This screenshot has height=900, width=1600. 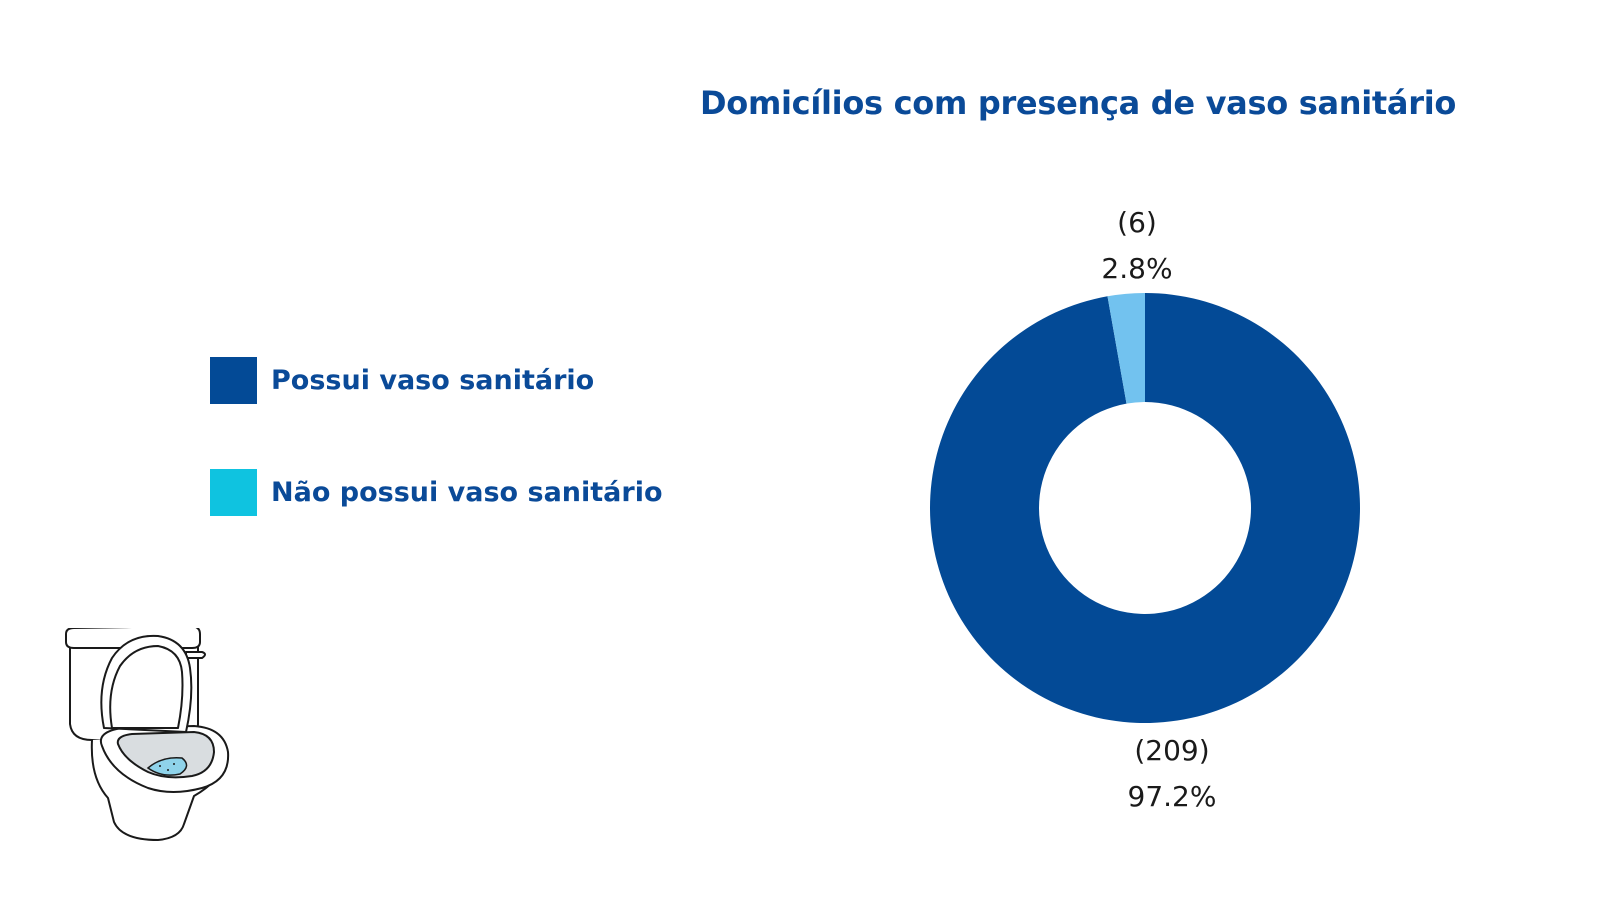 I want to click on legend-swatch-nao-possui, so click(x=233, y=492).